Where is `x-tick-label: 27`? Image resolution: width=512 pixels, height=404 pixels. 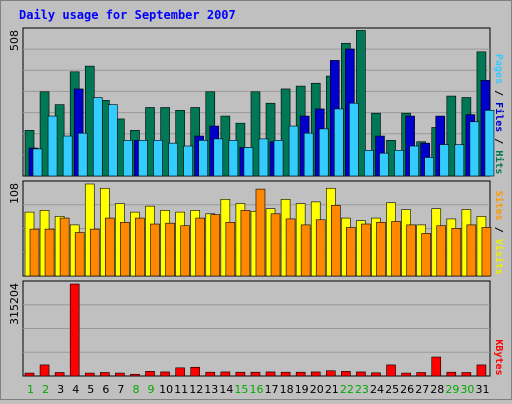 x-tick-label: 27 is located at coordinates (422, 389).